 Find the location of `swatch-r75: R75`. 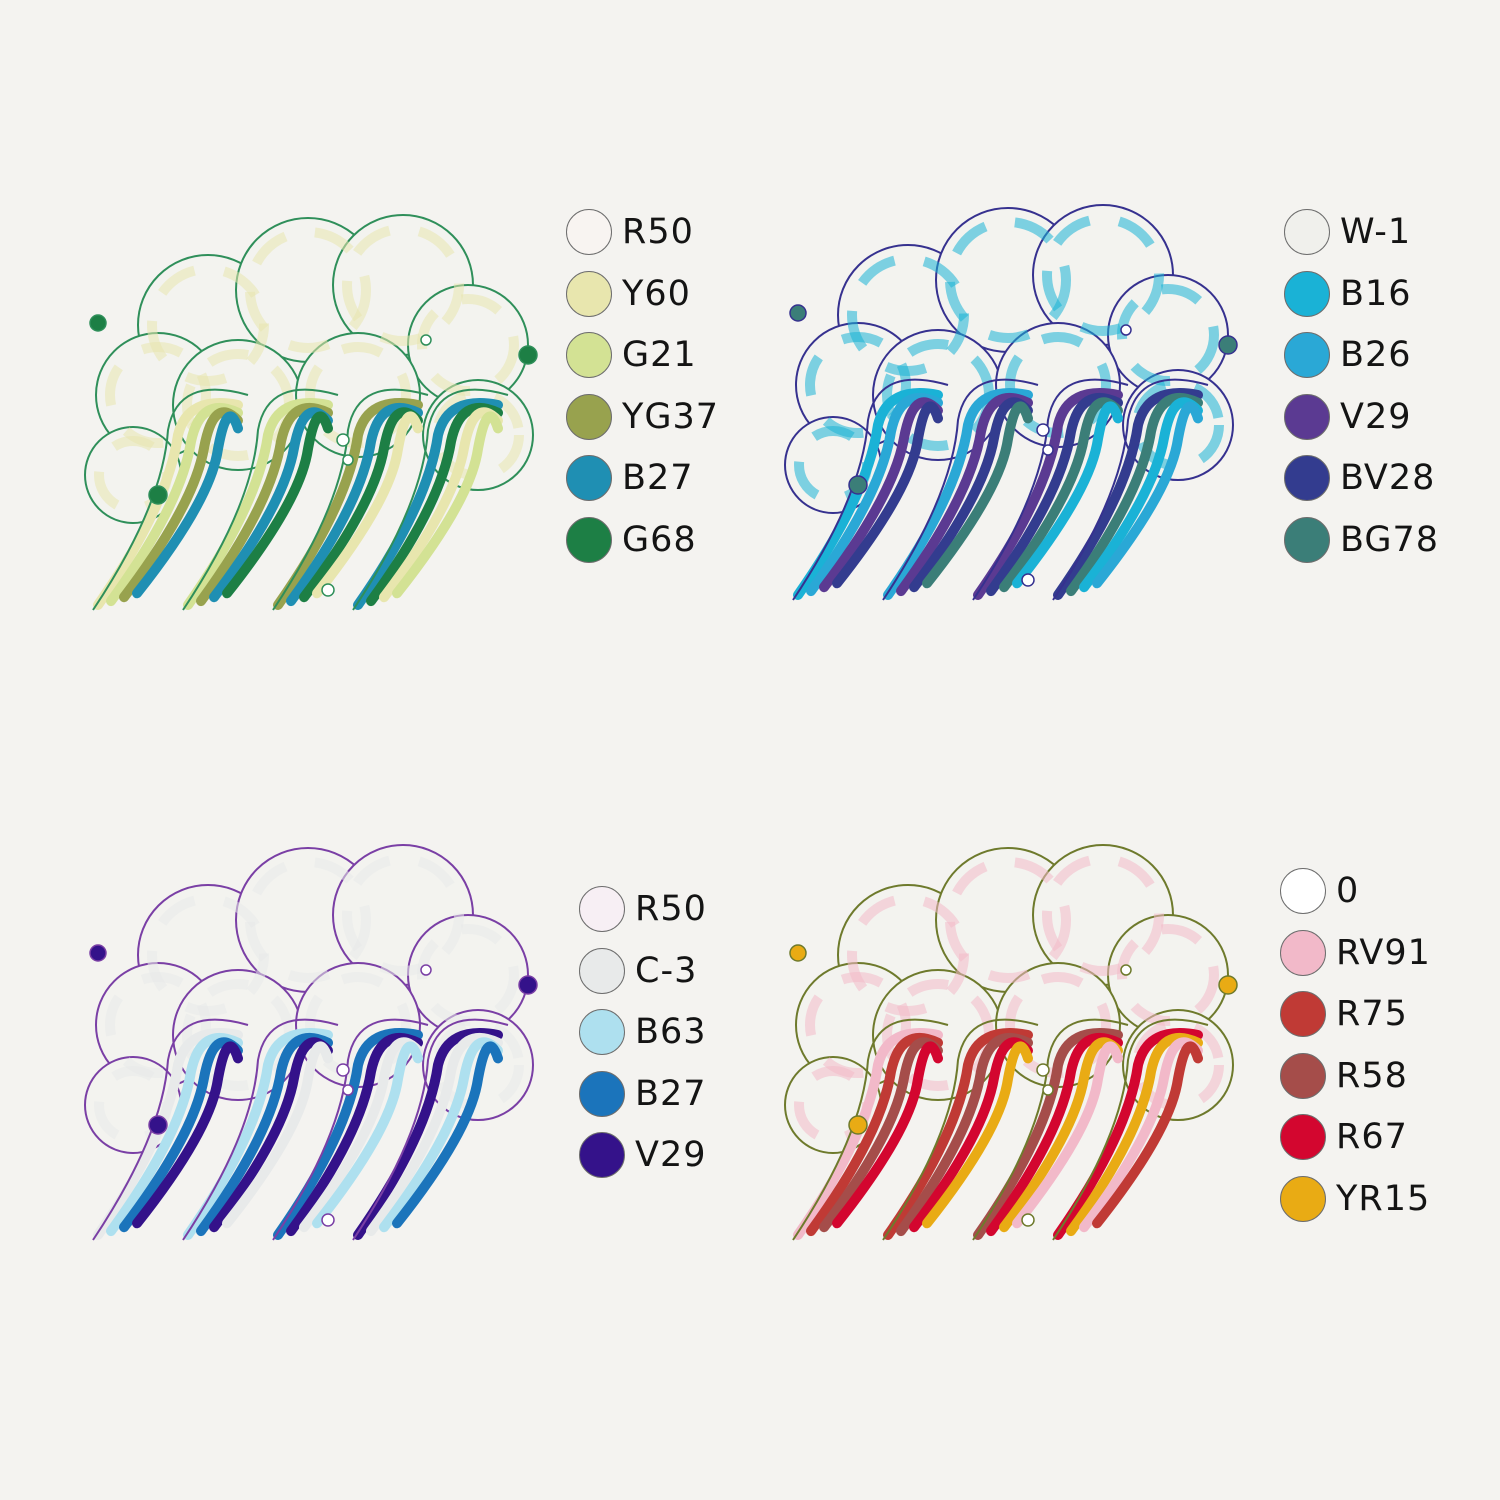

swatch-r75: R75 is located at coordinates (1344, 1014).